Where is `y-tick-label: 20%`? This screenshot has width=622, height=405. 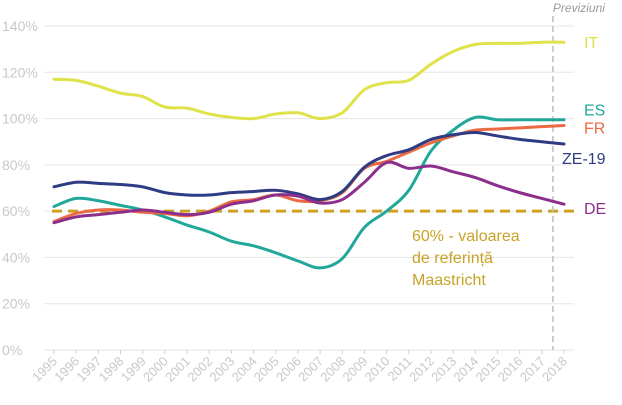
y-tick-label: 20% is located at coordinates (16, 304).